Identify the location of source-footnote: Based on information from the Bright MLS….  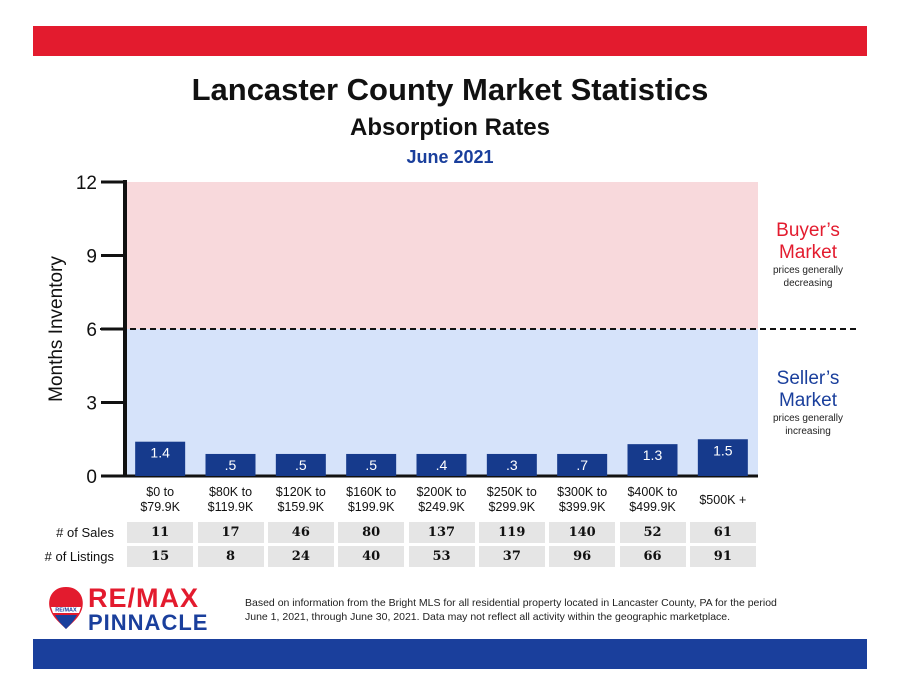
(545, 610).